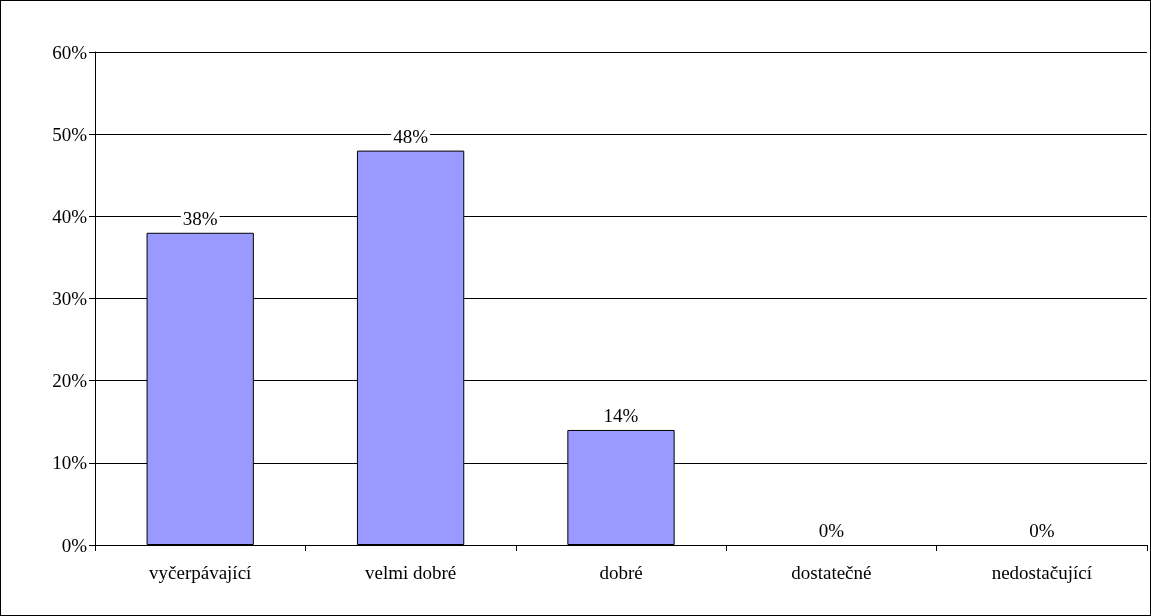  What do you see at coordinates (70, 216) in the screenshot?
I see `y-tick-label: 40%` at bounding box center [70, 216].